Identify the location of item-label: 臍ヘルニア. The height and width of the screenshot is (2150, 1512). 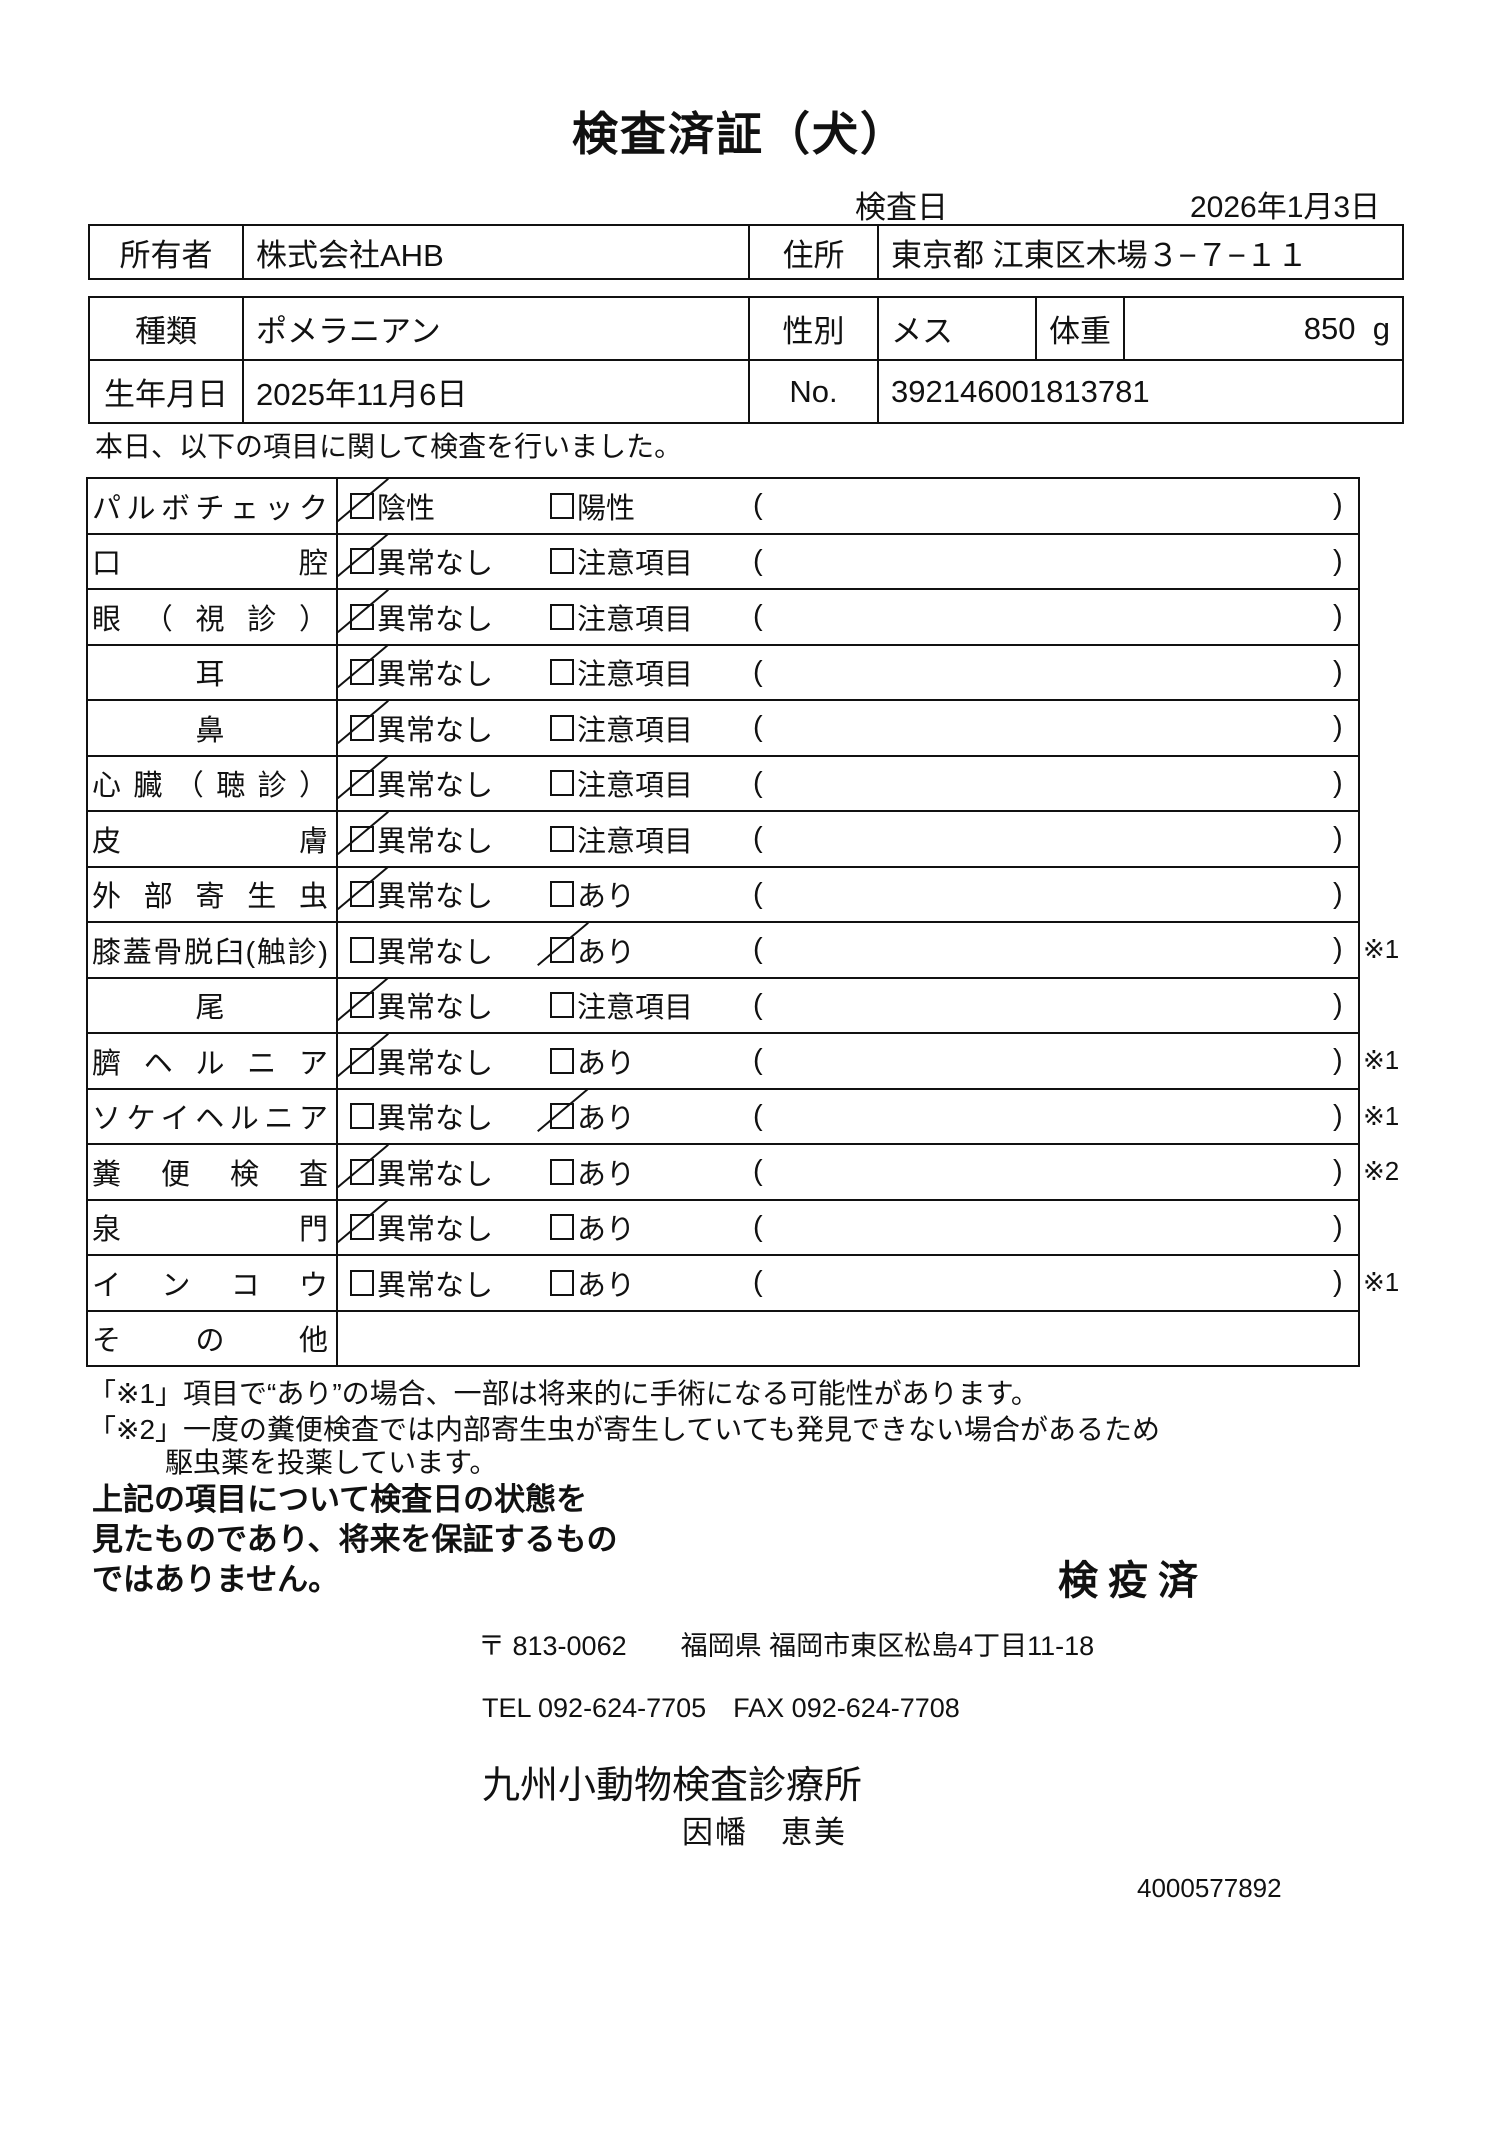
(211, 1061).